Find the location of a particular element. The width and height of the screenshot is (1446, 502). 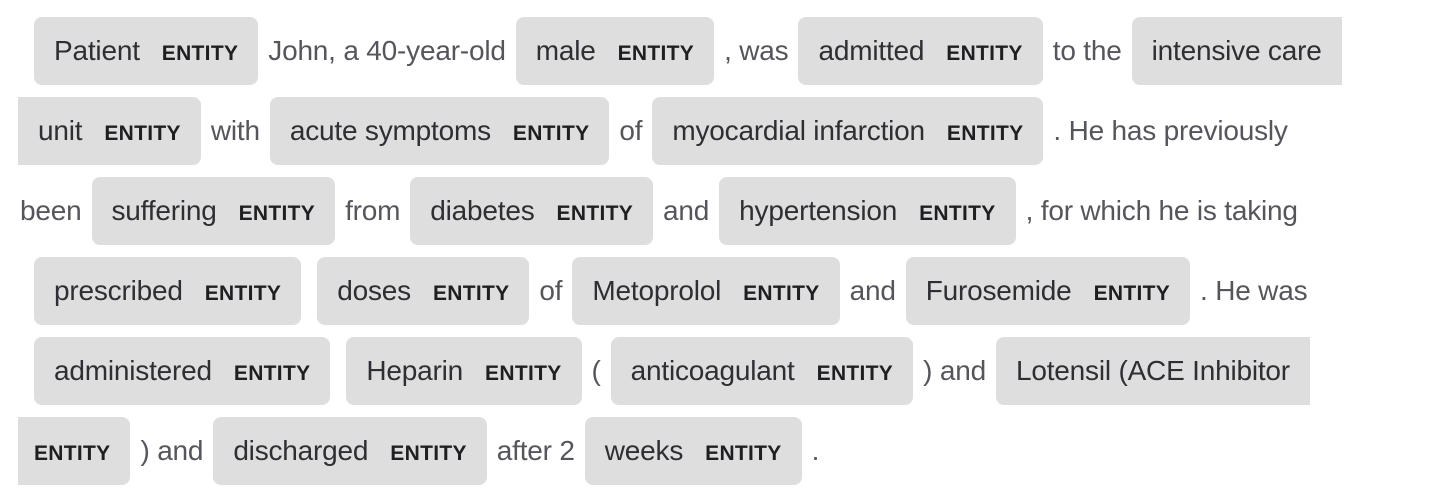

entity-text: weeks is located at coordinates (644, 450).